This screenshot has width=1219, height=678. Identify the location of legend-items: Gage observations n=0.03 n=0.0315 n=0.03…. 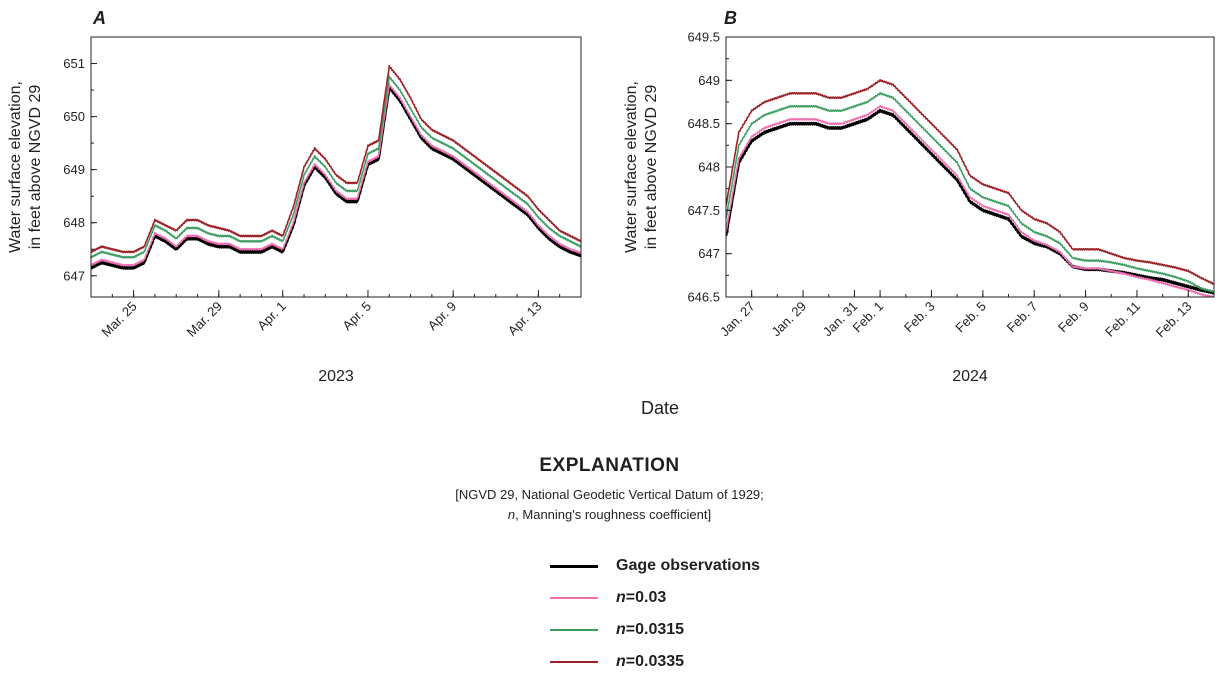
(655, 614).